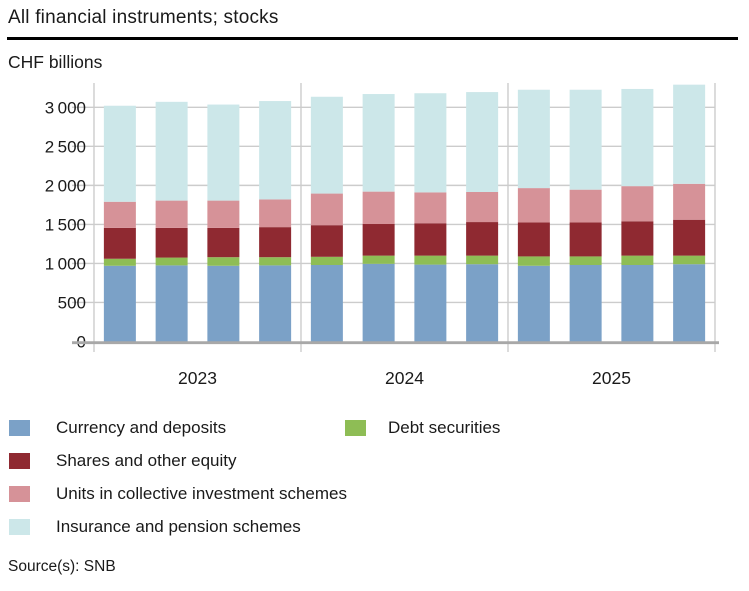 The width and height of the screenshot is (749, 591). I want to click on x-axis-year-label: 2023, so click(197, 378).